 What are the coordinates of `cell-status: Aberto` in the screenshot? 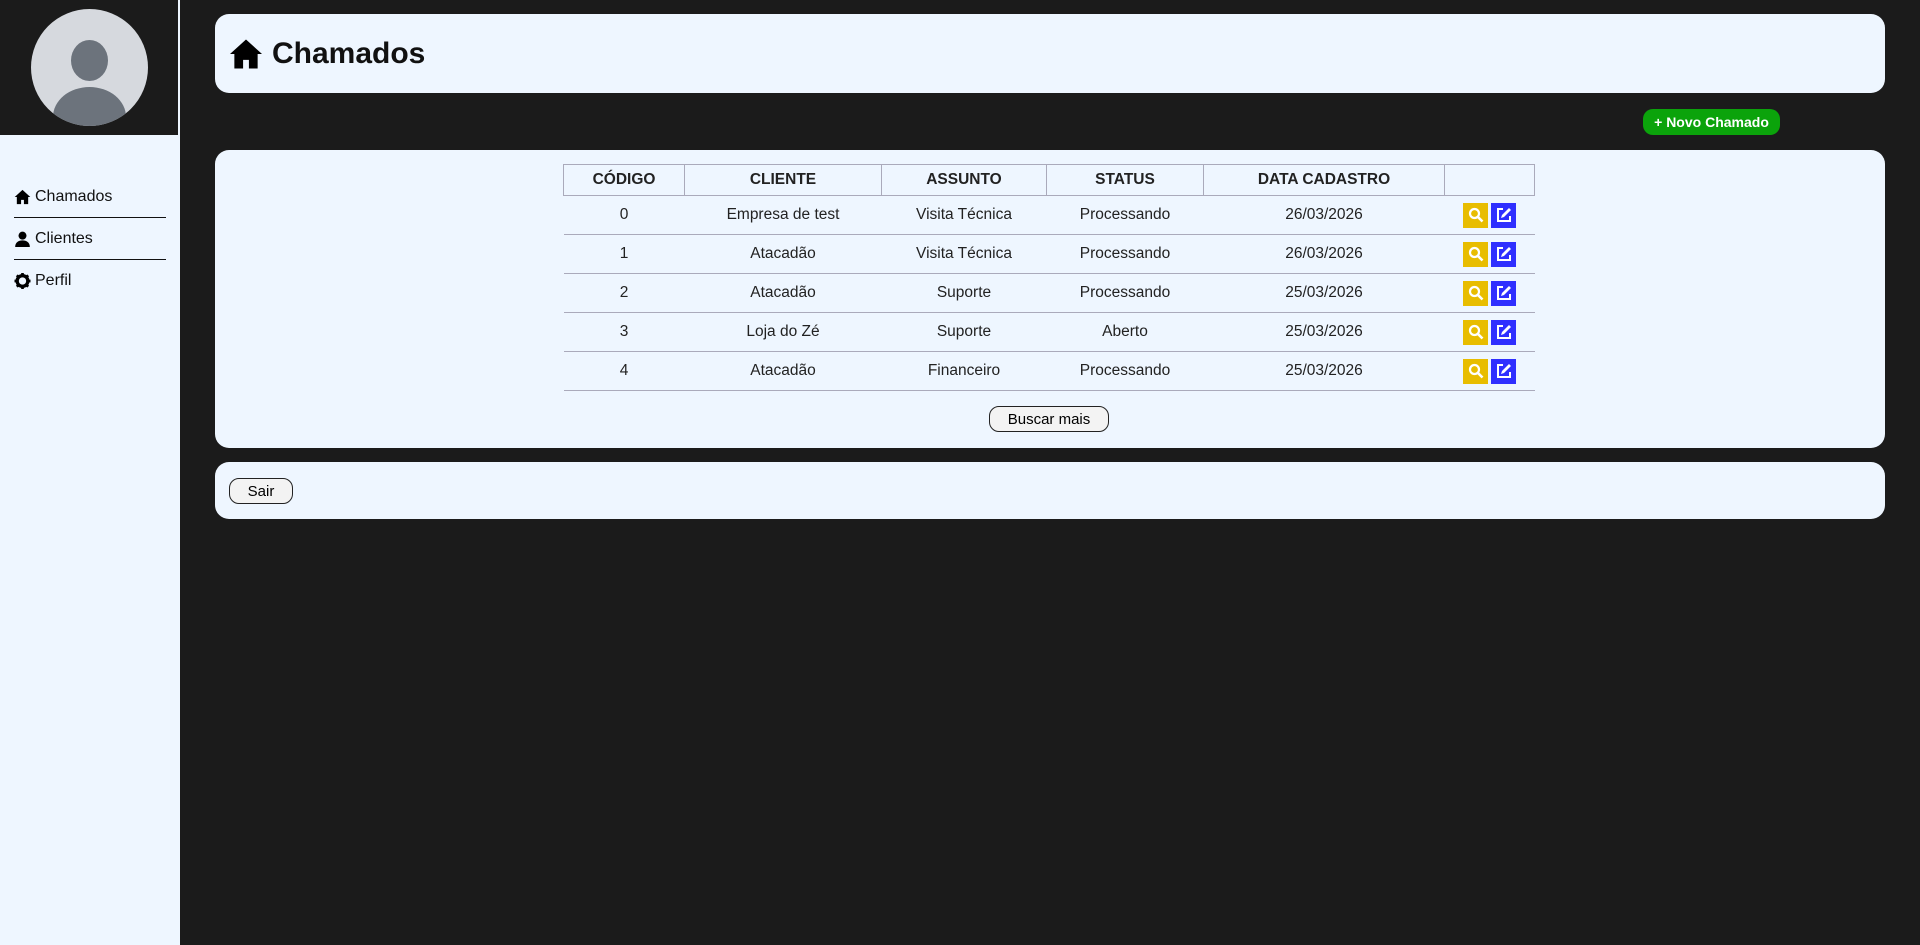 It's located at (1125, 332).